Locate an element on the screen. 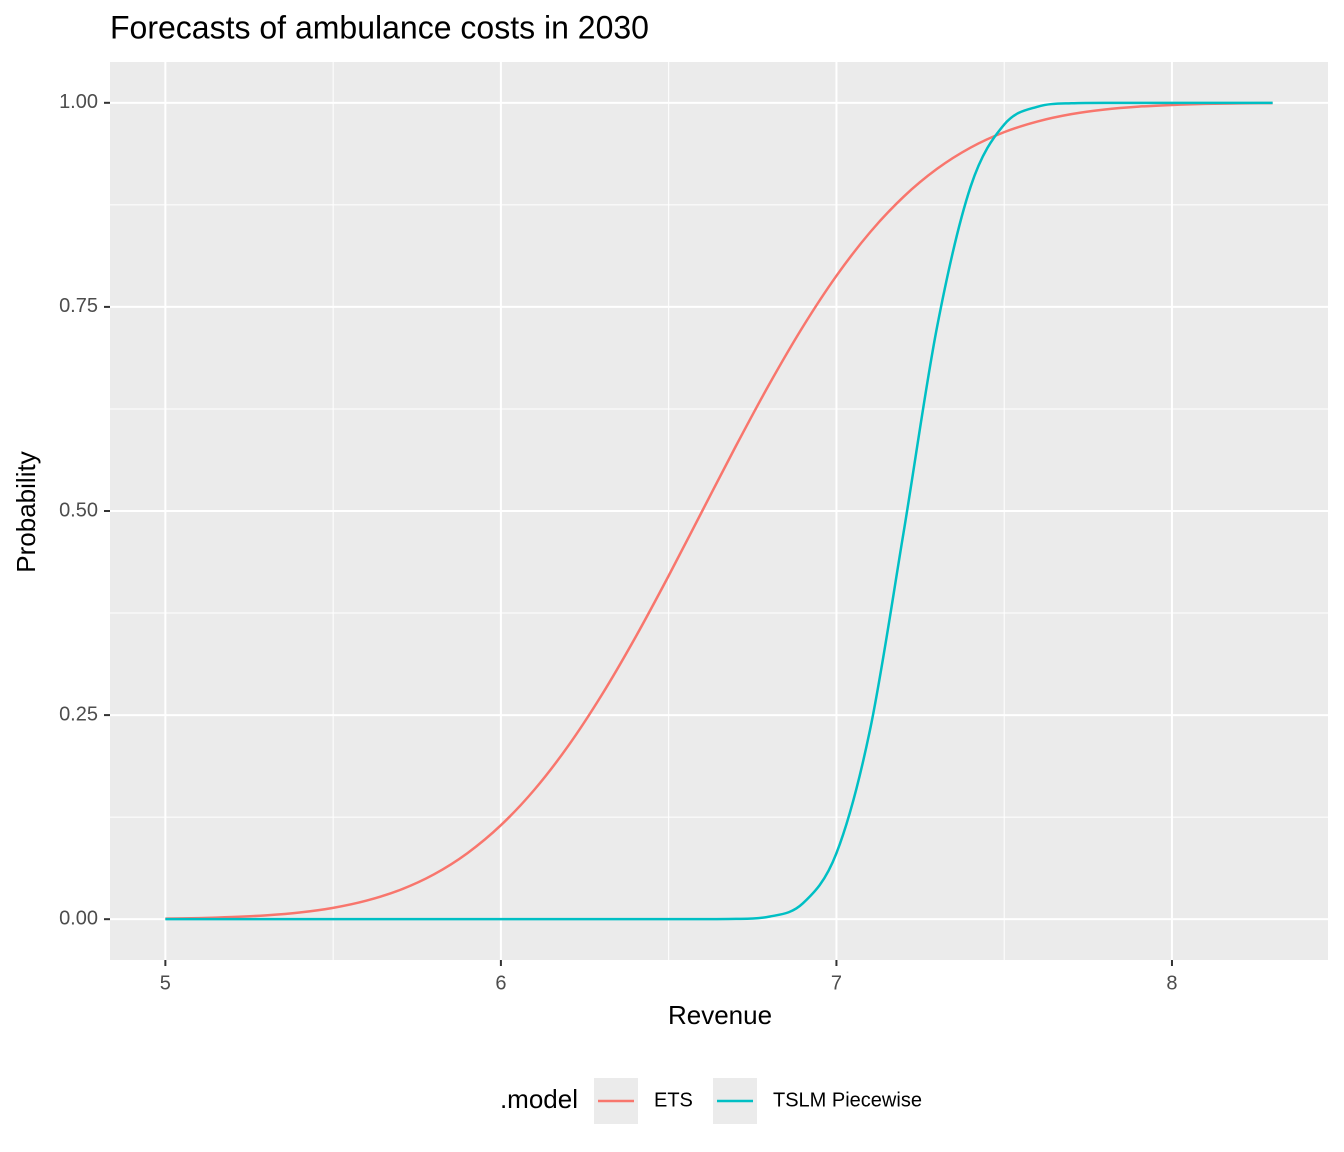  y-axis-label: Probability is located at coordinates (26, 511).